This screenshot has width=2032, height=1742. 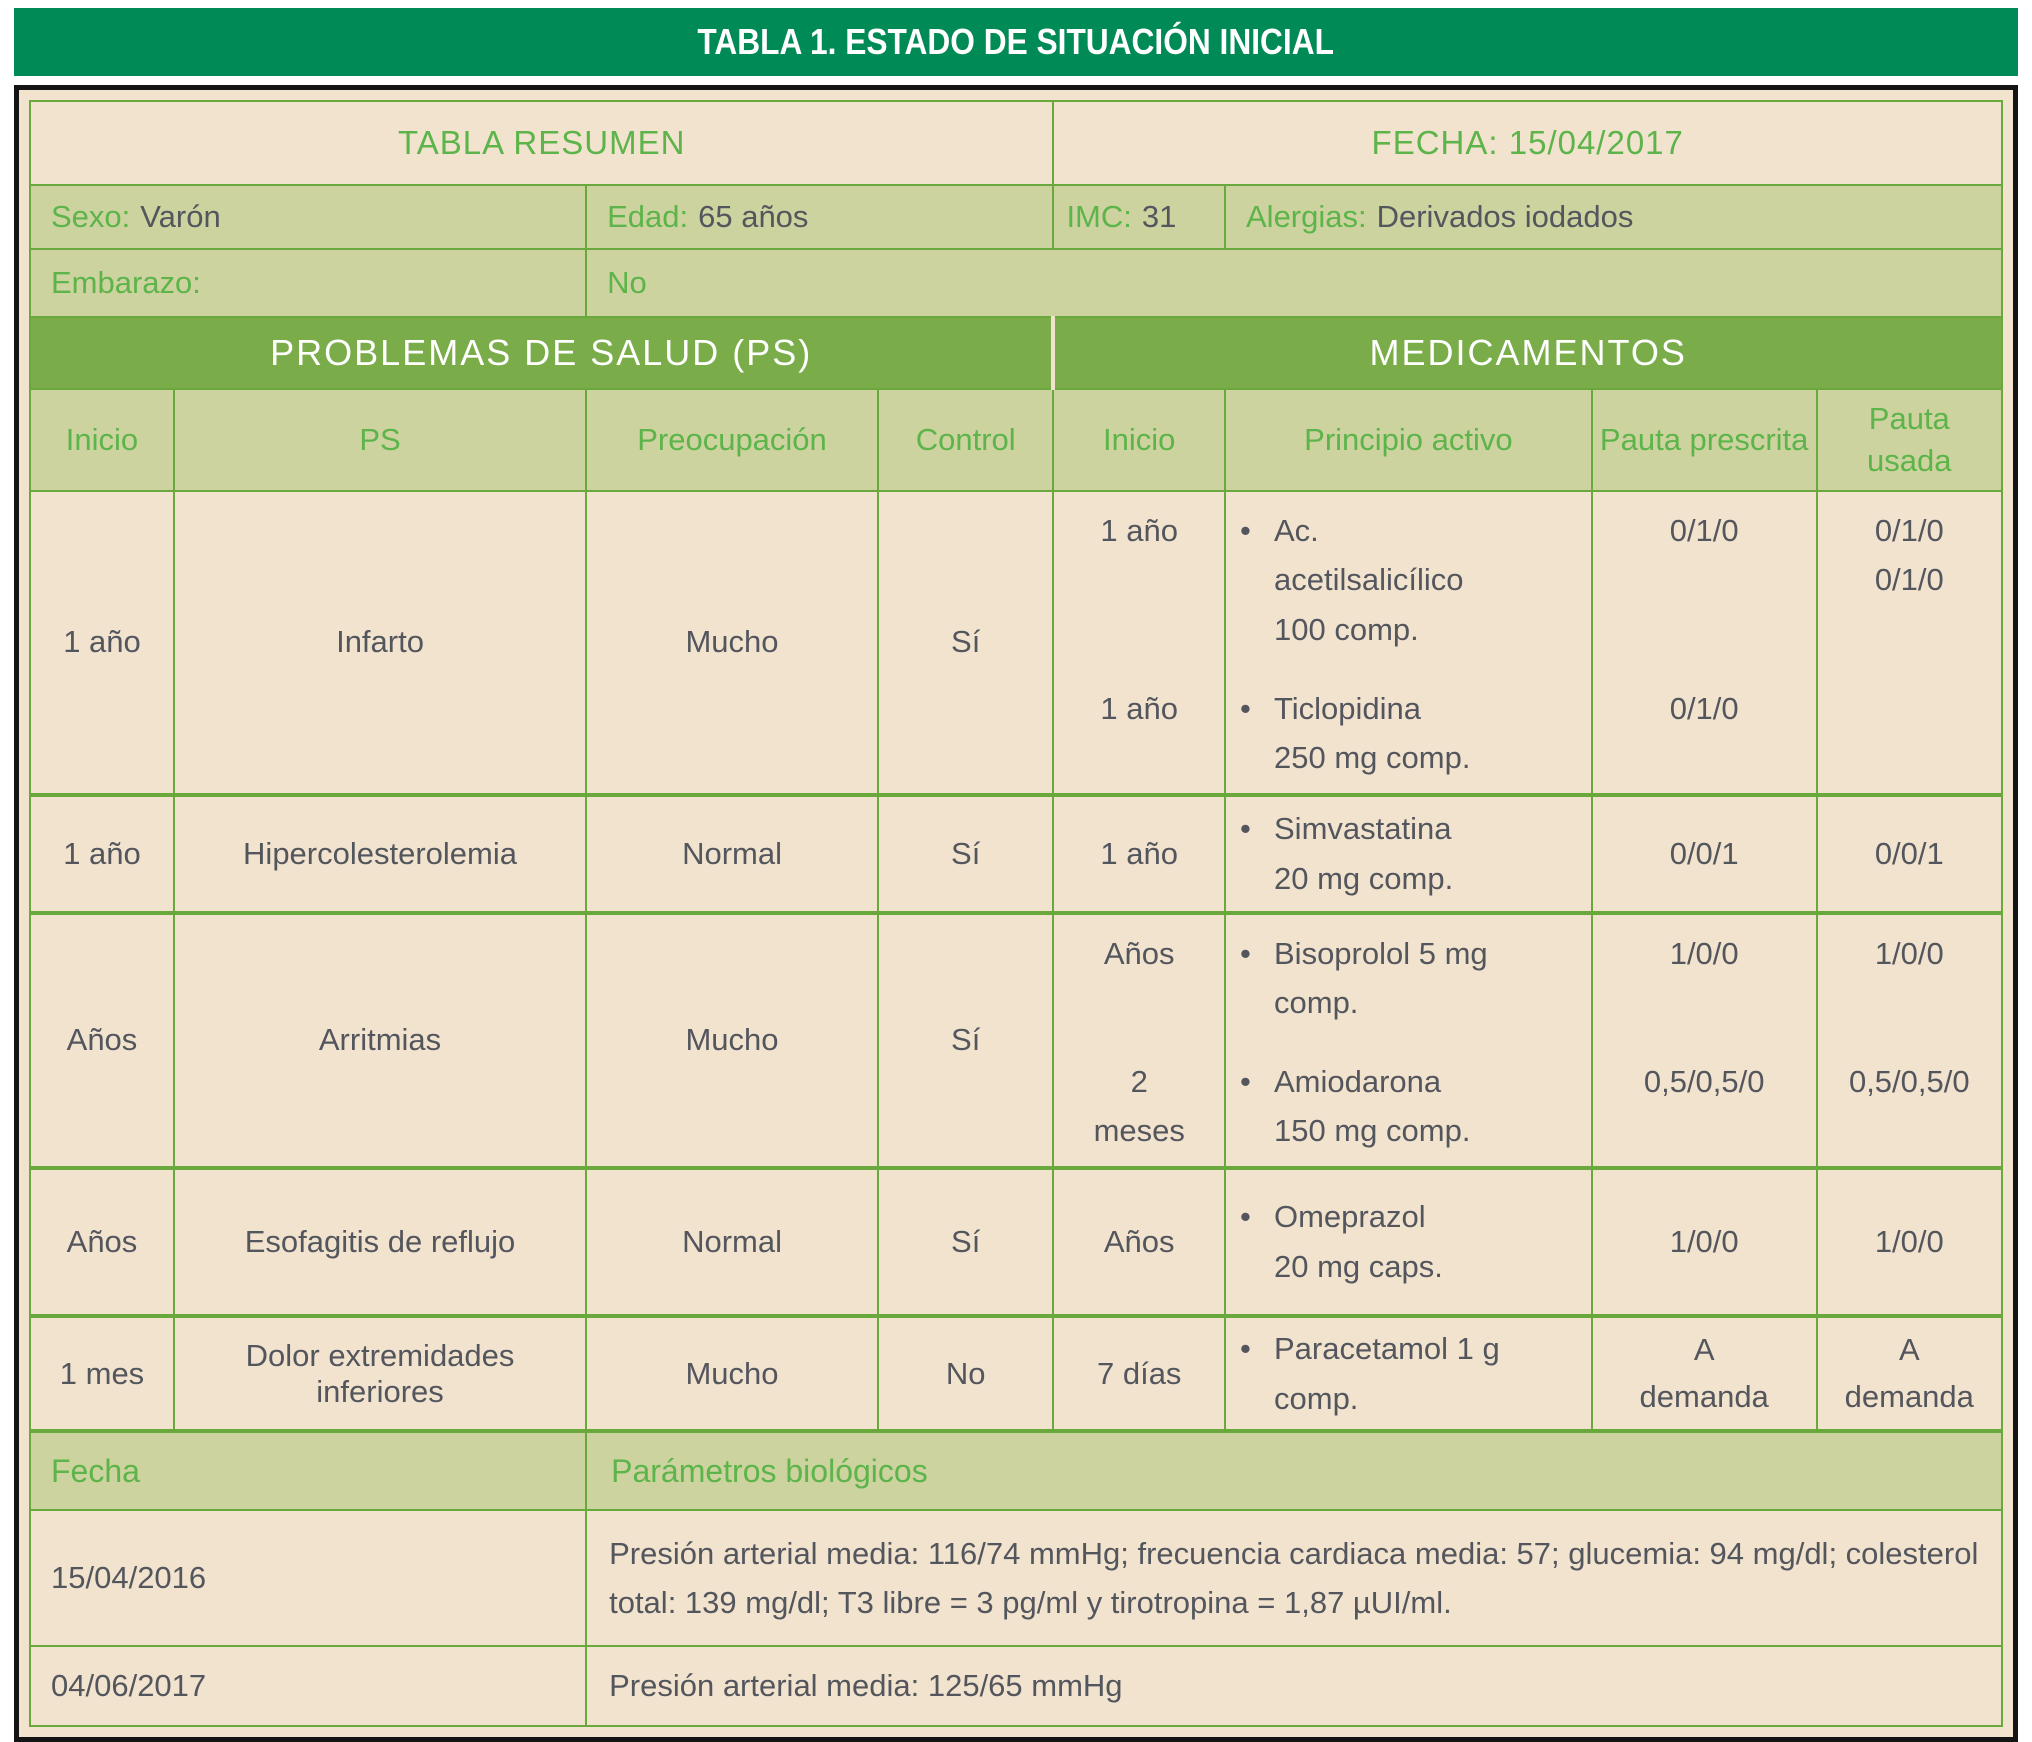 I want to click on med-inicio-cell: 7 días, so click(x=1139, y=1374).